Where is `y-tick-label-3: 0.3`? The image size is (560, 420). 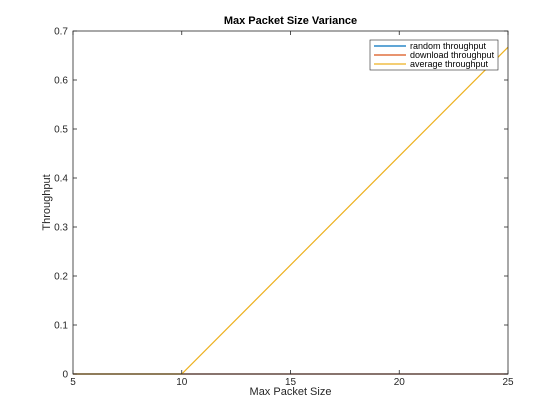 y-tick-label-3: 0.3 is located at coordinates (61, 228).